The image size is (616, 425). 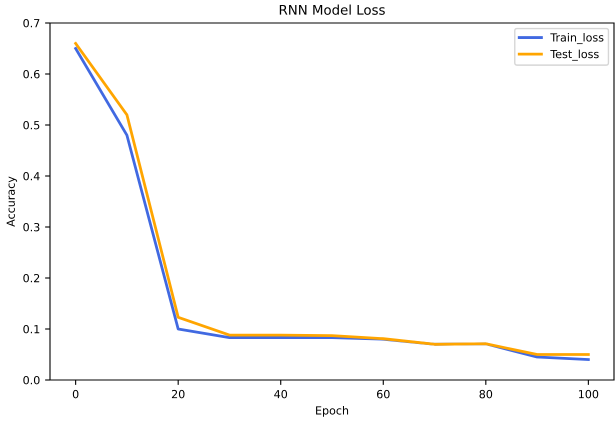 What do you see at coordinates (383, 394) in the screenshot?
I see `x-tick-label: 60` at bounding box center [383, 394].